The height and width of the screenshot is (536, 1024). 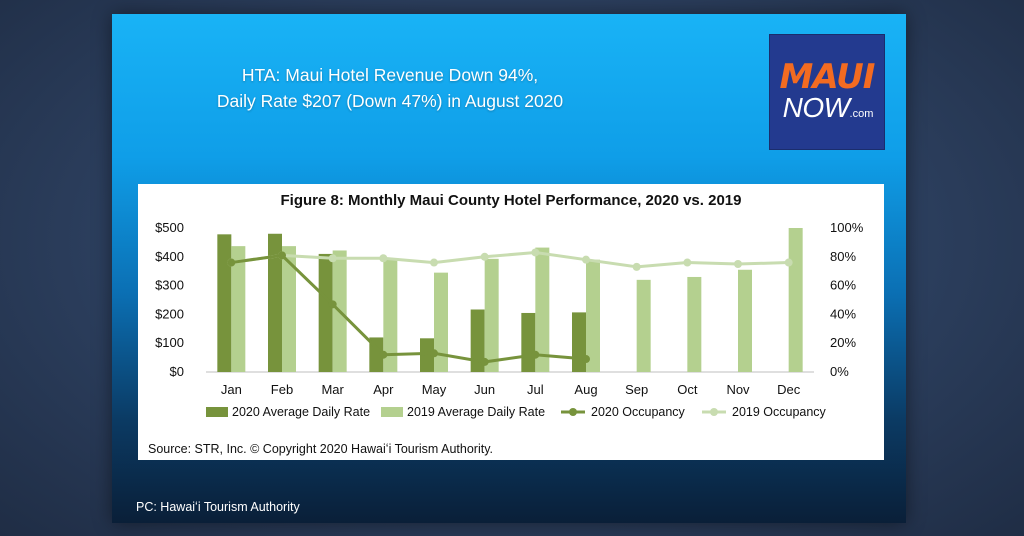 I want to click on y-tick-left: $100, so click(x=169, y=342).